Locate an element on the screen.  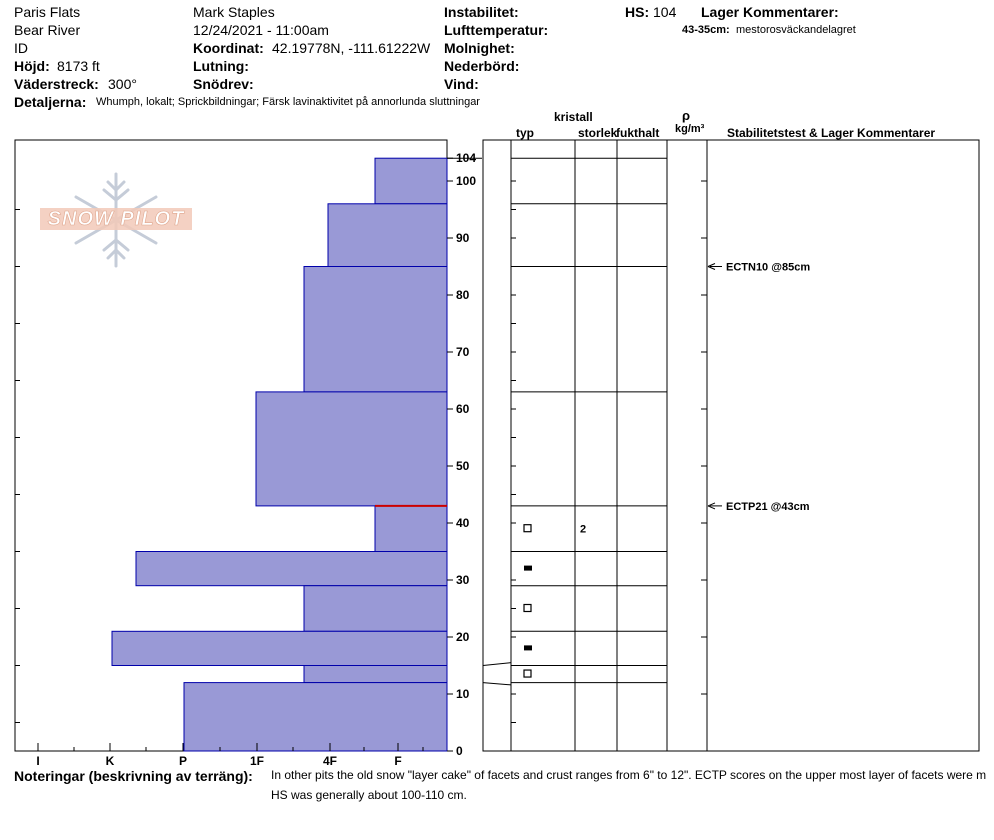
coordinate-label: Koordinat: is located at coordinates (228, 48).